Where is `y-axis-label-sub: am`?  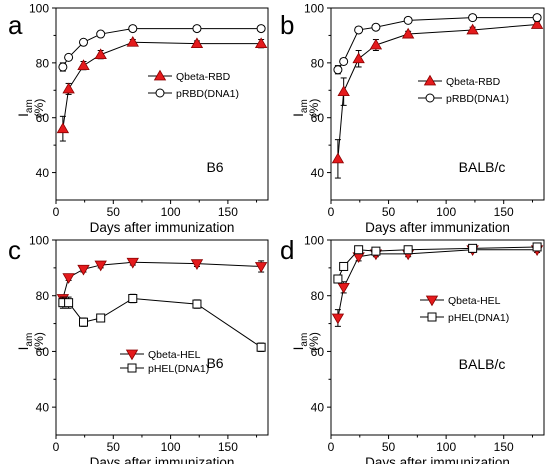
y-axis-label-sub: am is located at coordinates (29, 106).